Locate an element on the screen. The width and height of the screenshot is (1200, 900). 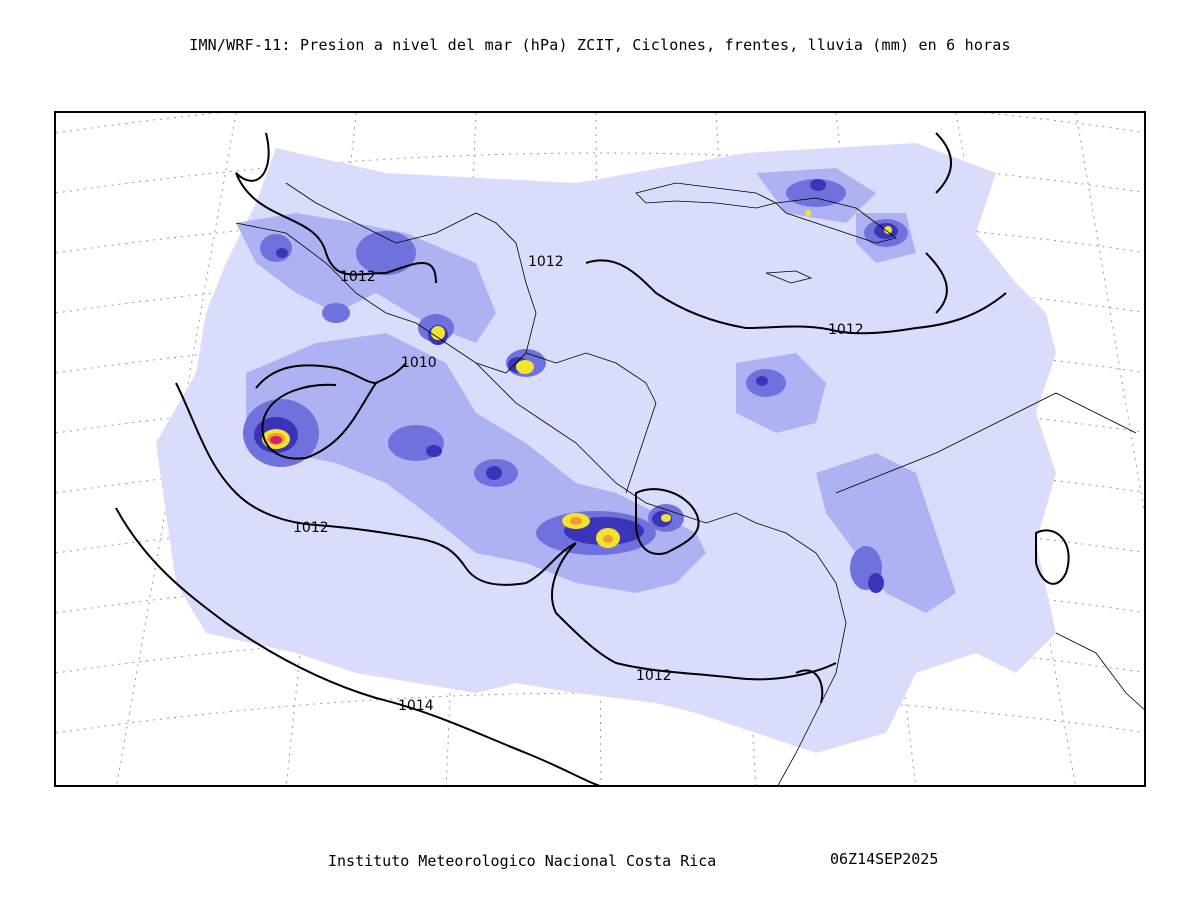
isobar-label-1014: 1014 is located at coordinates (416, 706).